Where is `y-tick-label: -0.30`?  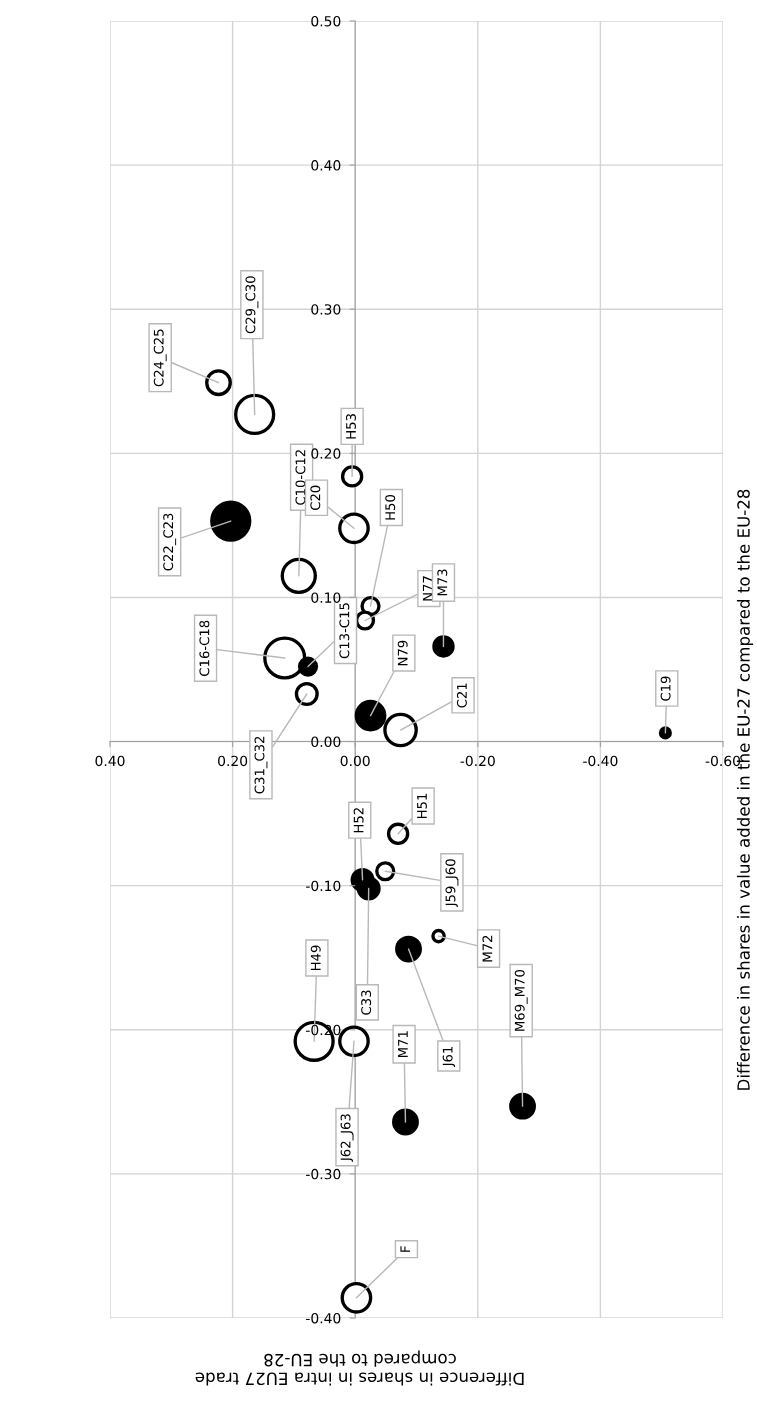
y-tick-label: -0.30 is located at coordinates (323, 1174).